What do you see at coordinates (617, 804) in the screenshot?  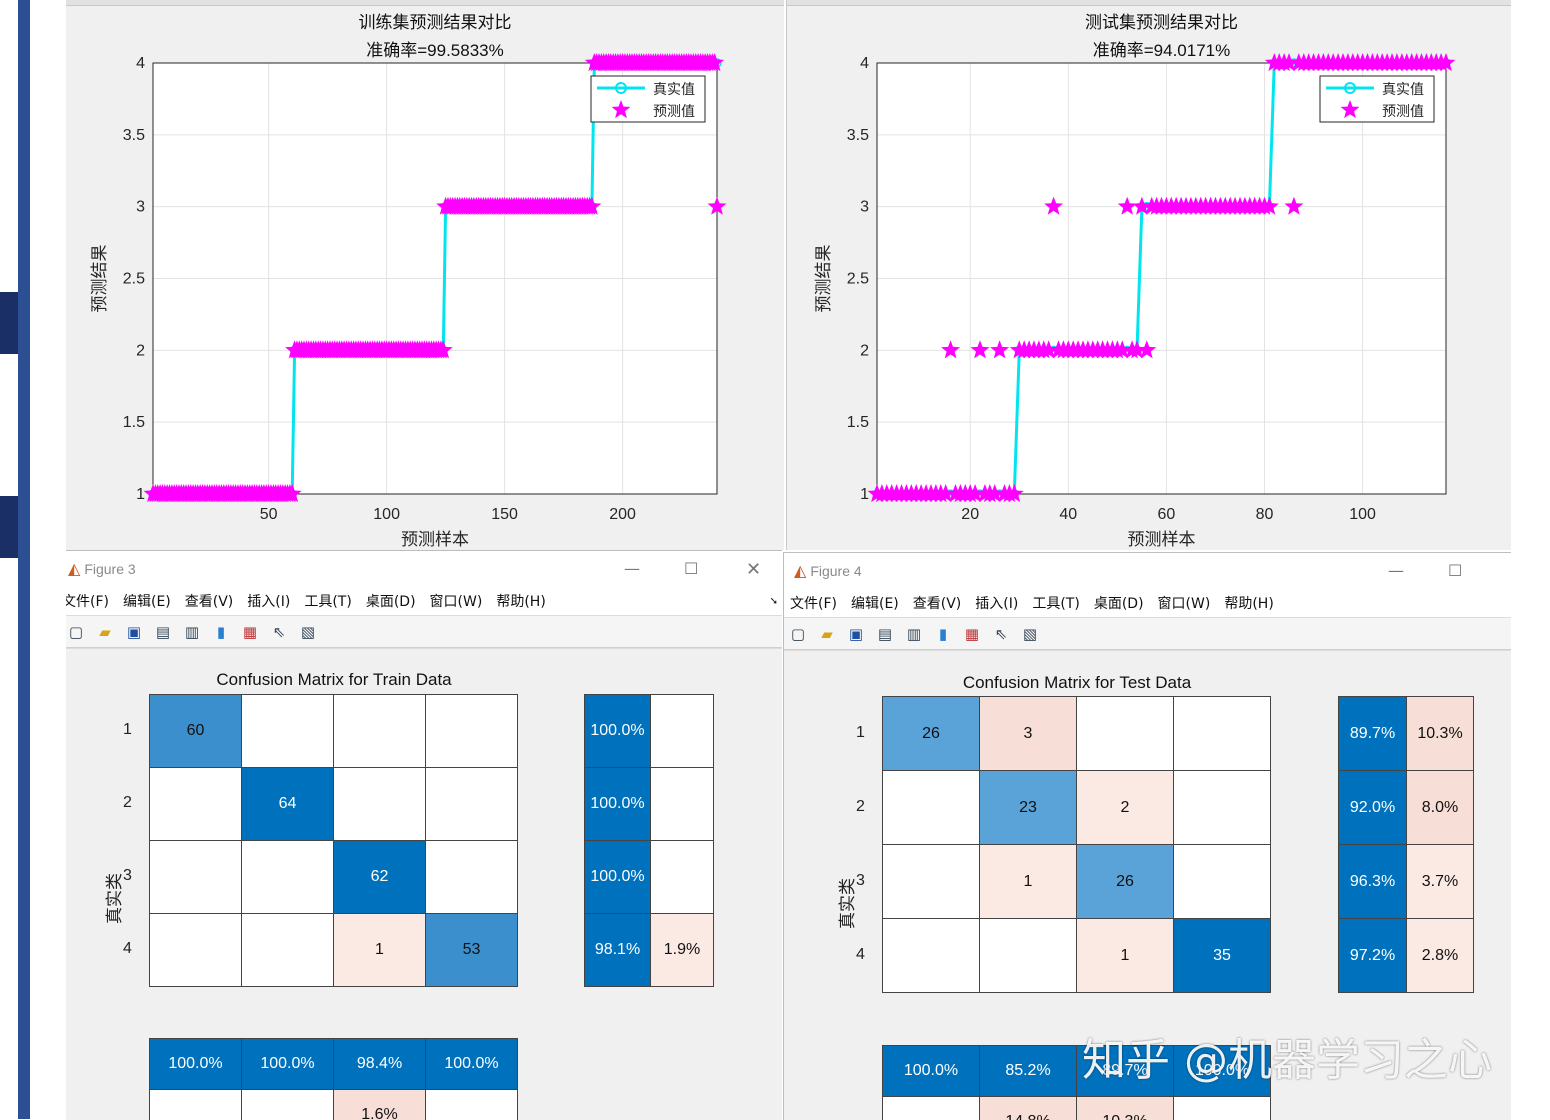 I see `cm-row-summary-cell: 100.0%` at bounding box center [617, 804].